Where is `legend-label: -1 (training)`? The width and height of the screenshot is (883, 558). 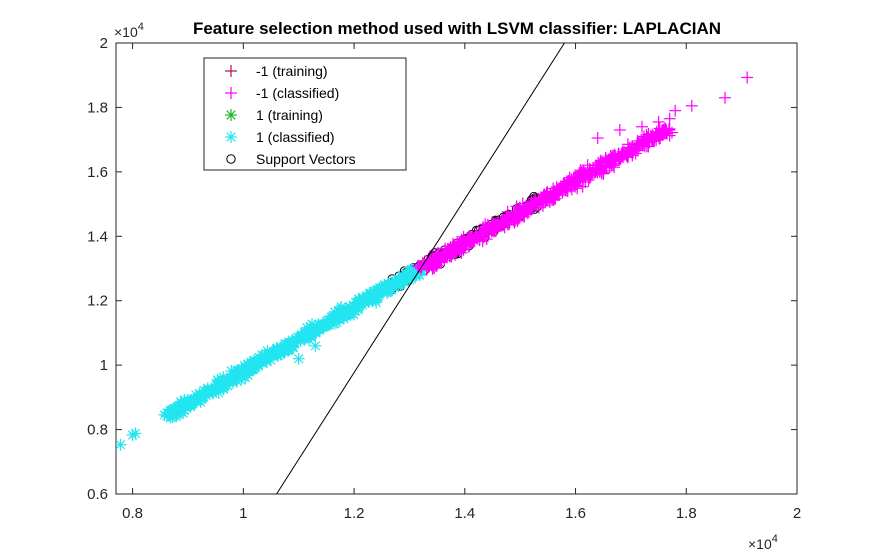
legend-label: -1 (training) is located at coordinates (292, 71).